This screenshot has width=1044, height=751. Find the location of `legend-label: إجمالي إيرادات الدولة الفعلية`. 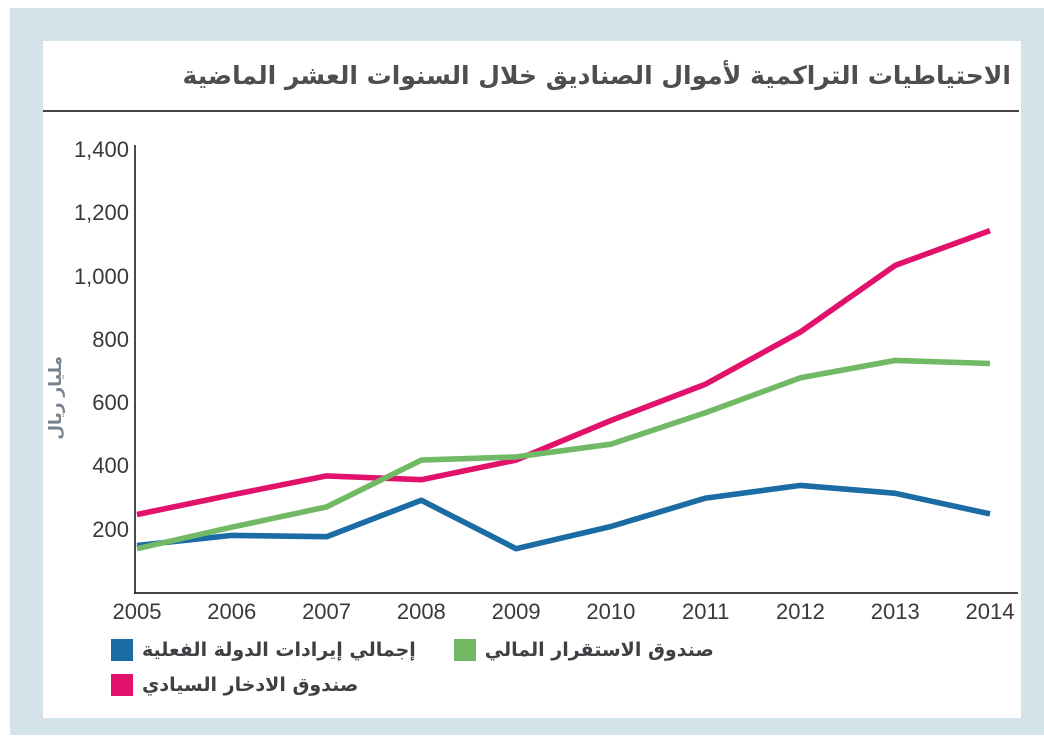

legend-label: إجمالي إيرادات الدولة الفعلية is located at coordinates (279, 650).